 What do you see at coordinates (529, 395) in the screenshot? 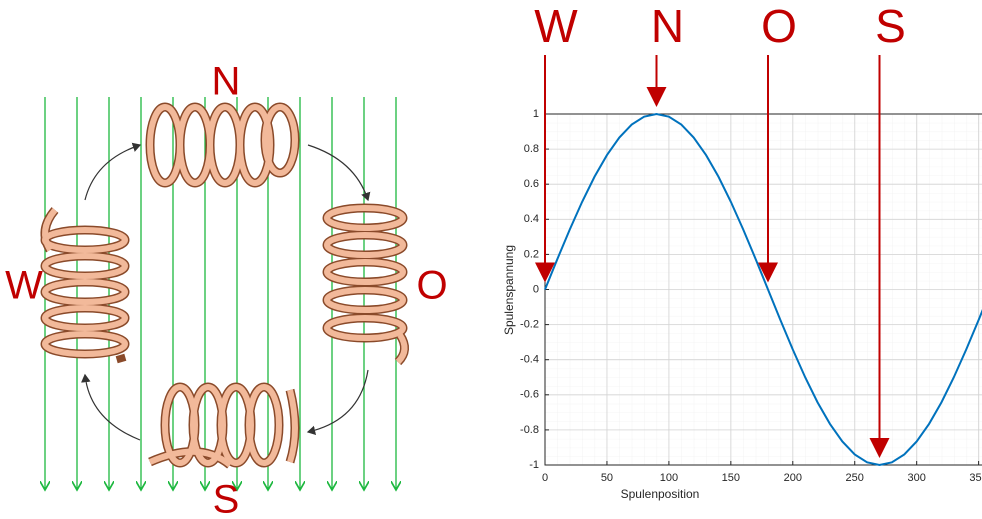
I see `y-tick-label: -0.6` at bounding box center [529, 395].